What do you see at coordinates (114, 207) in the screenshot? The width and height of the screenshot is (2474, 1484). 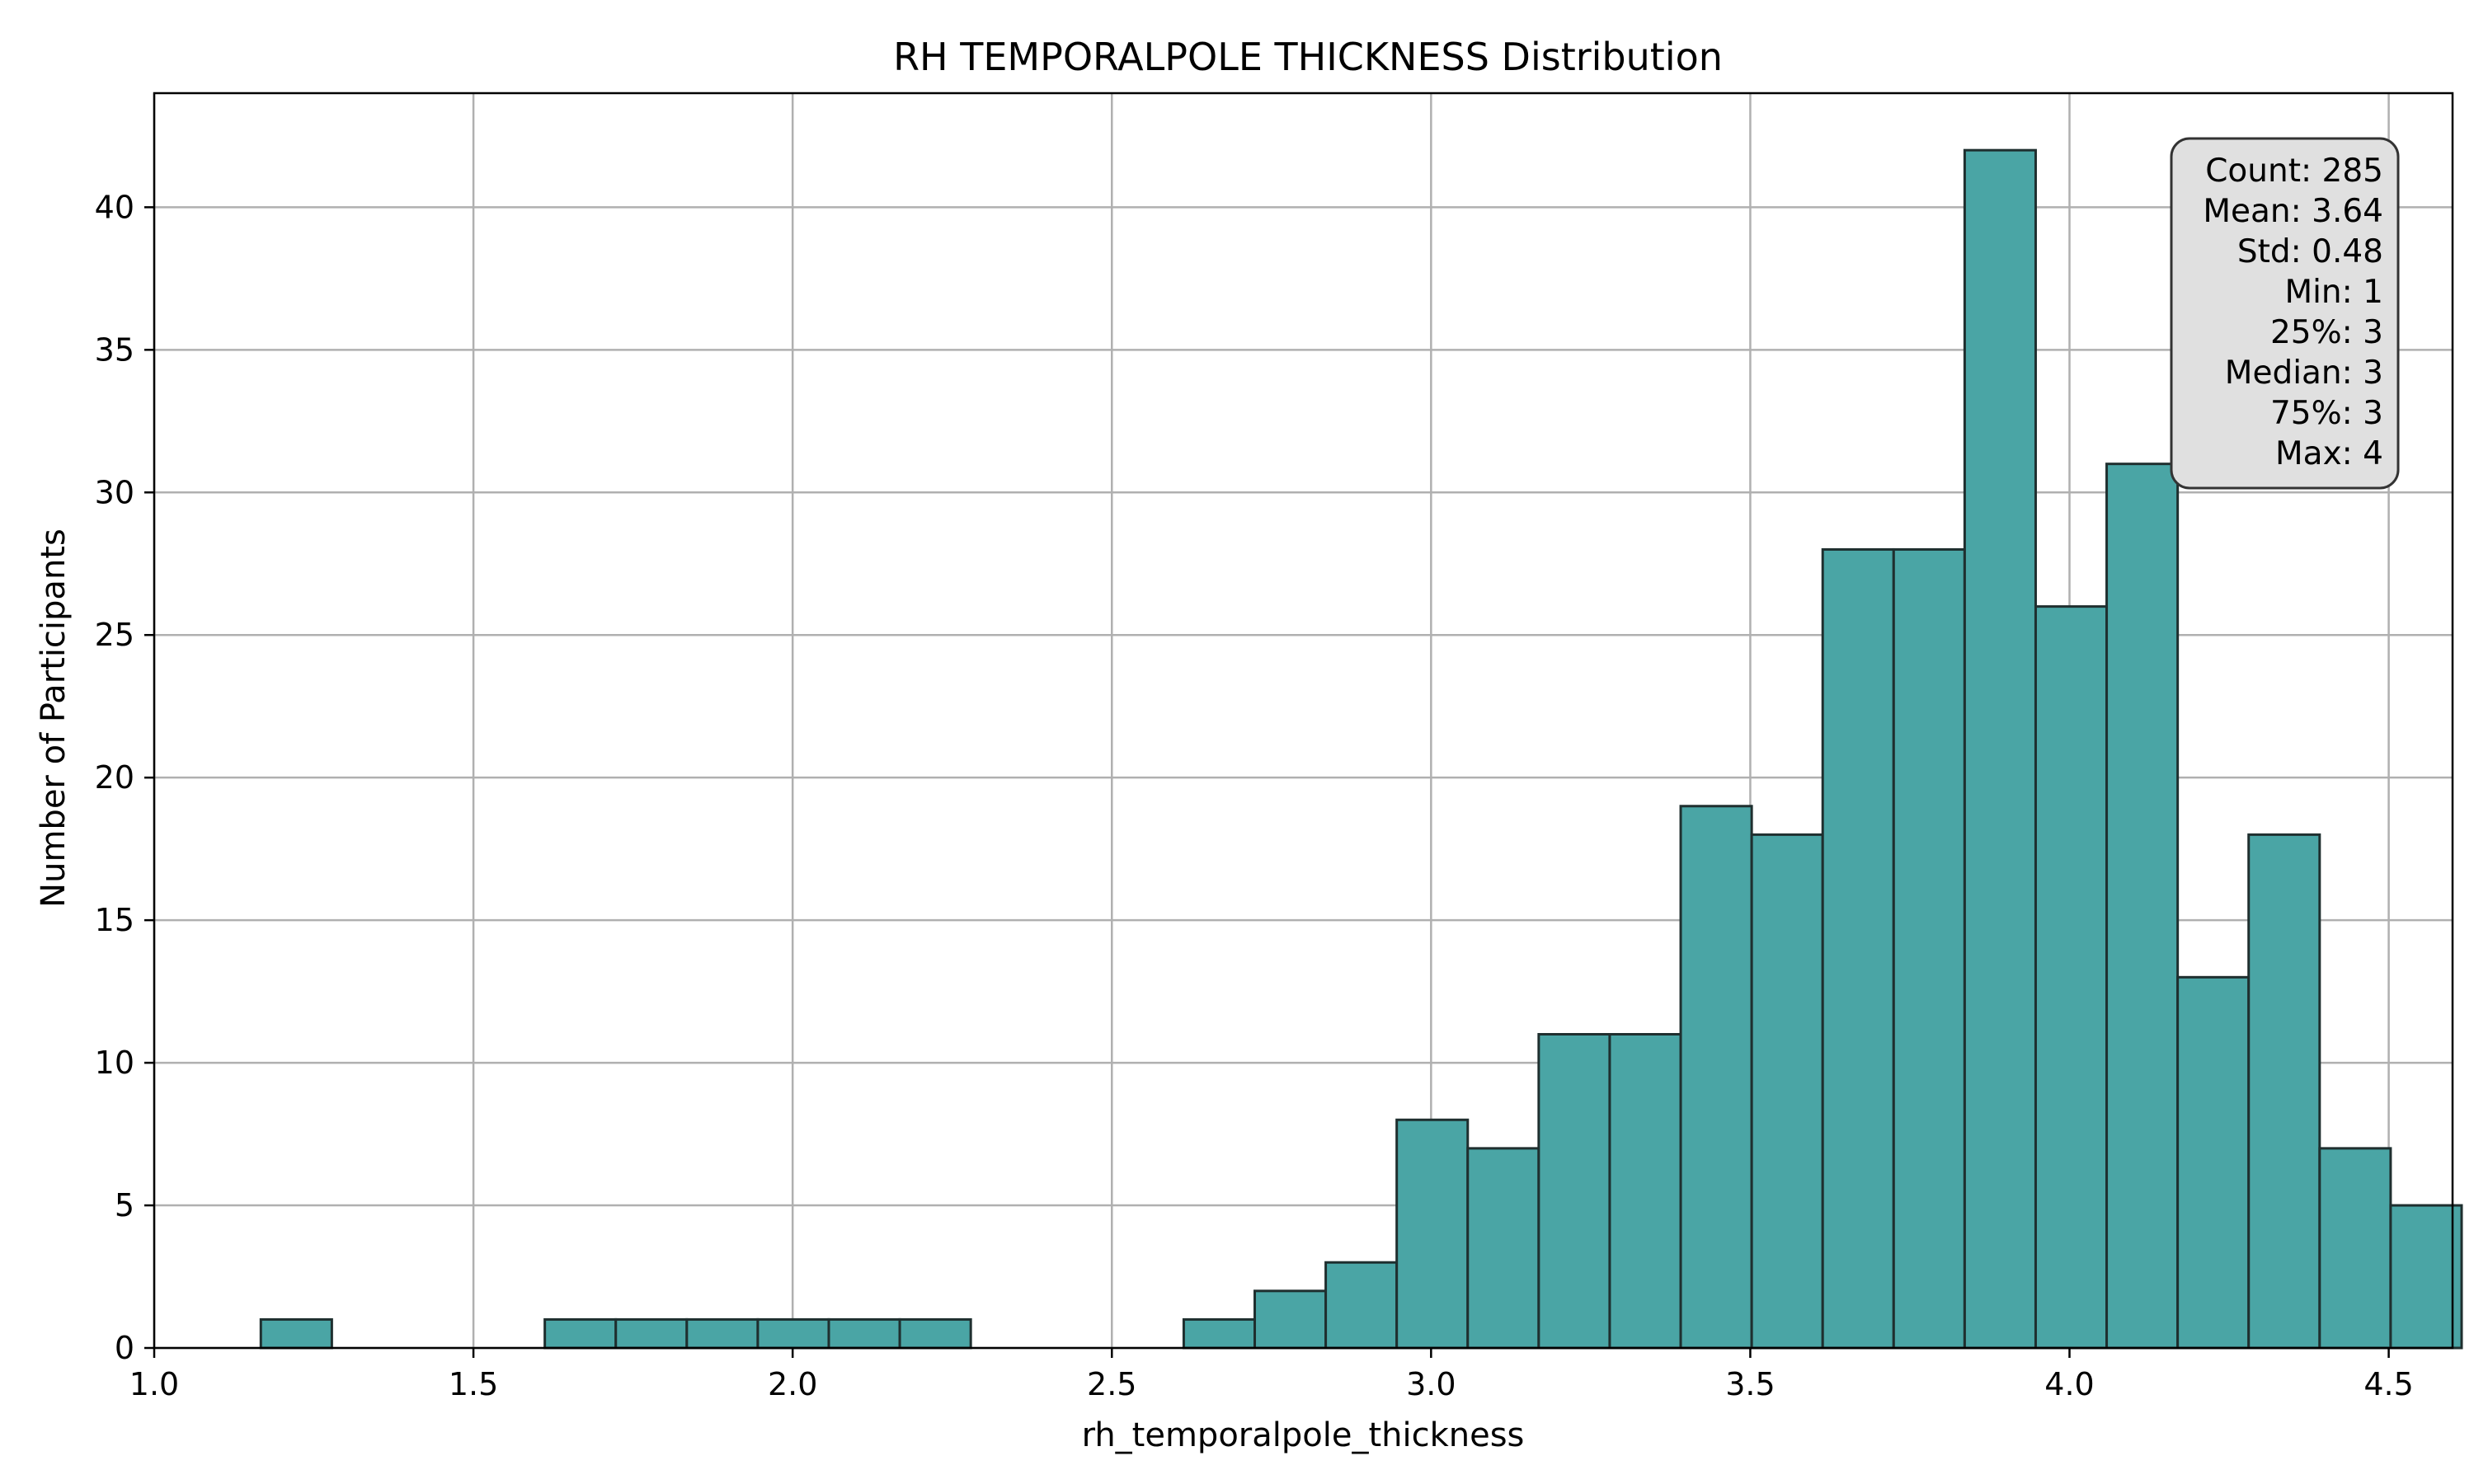 I see `y-tick-label: 40` at bounding box center [114, 207].